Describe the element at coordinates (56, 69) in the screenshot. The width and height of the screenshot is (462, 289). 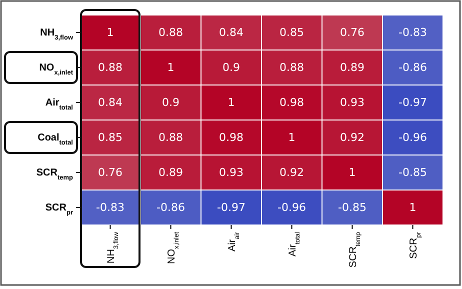
I see `y-tick-label: NO$_{x,inlet}$` at that location.